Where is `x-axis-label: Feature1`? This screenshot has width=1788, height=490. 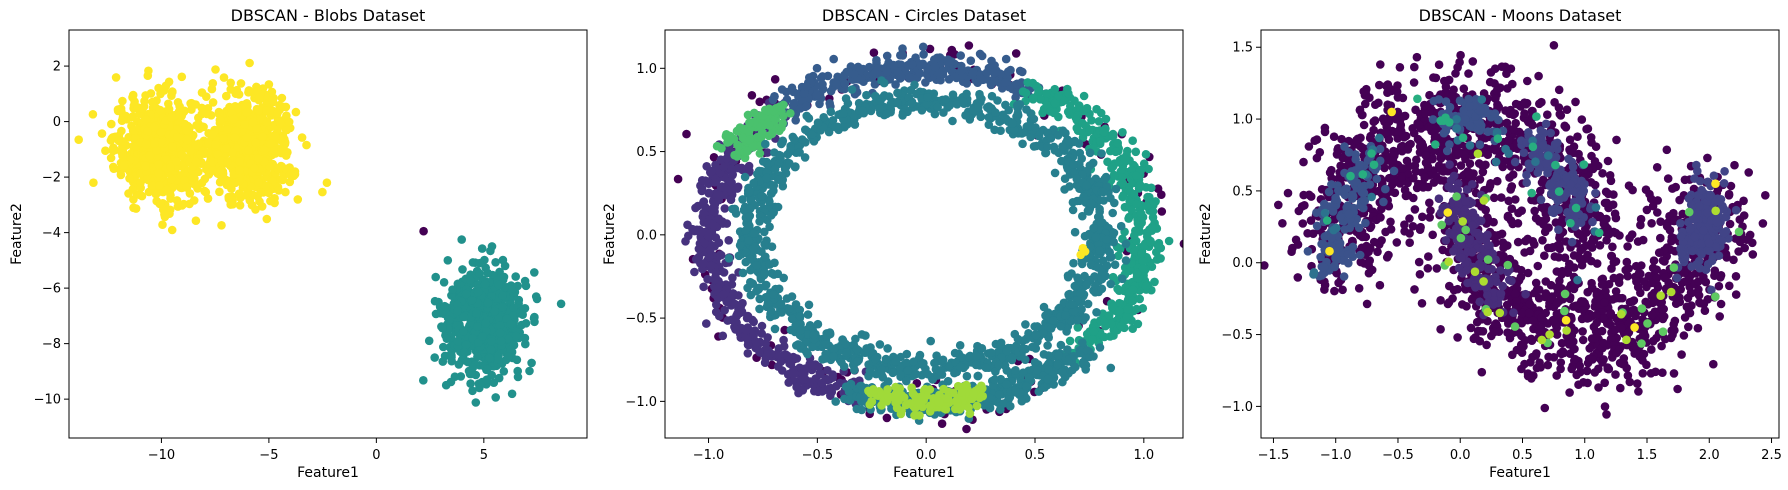 x-axis-label: Feature1 is located at coordinates (328, 473).